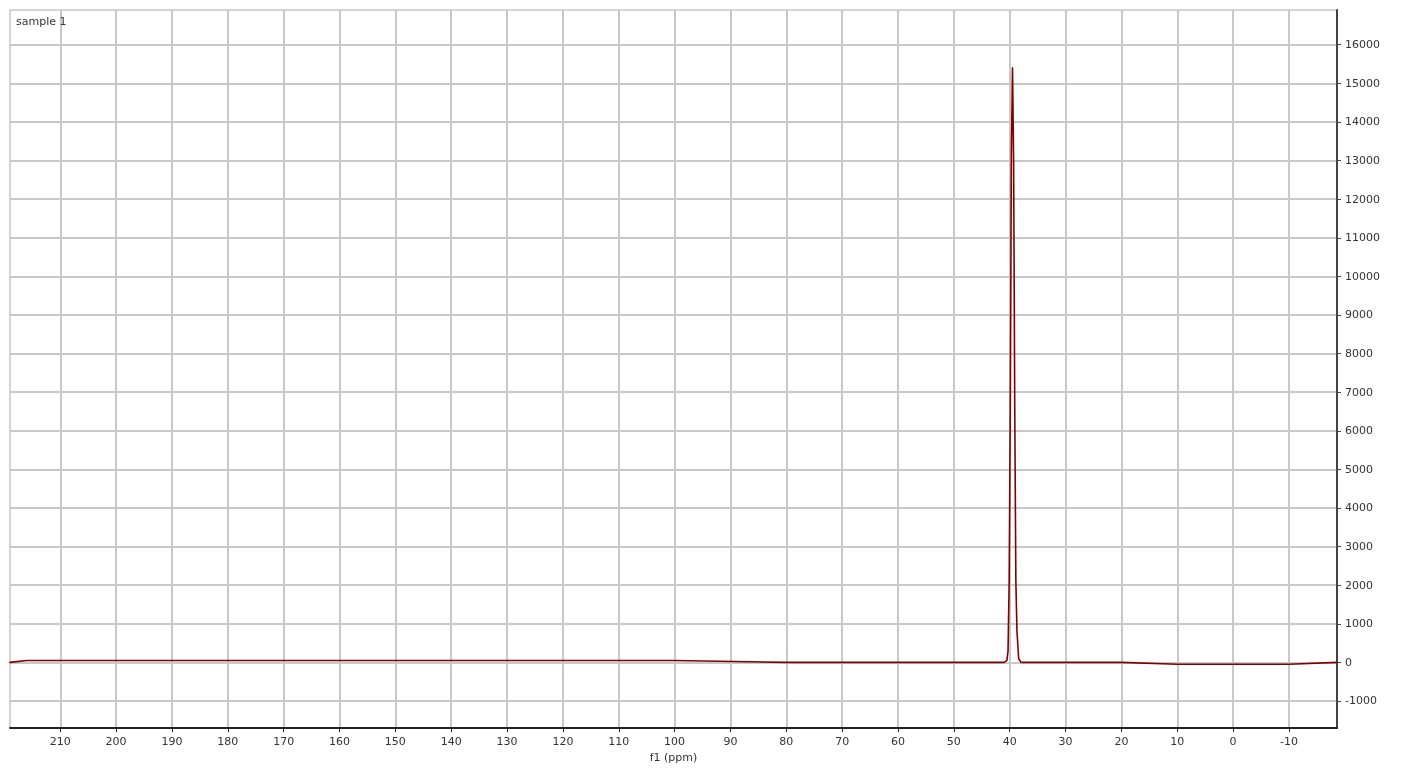 This screenshot has width=1407, height=770. Describe the element at coordinates (284, 741) in the screenshot. I see `x-tick-label: 170` at that location.